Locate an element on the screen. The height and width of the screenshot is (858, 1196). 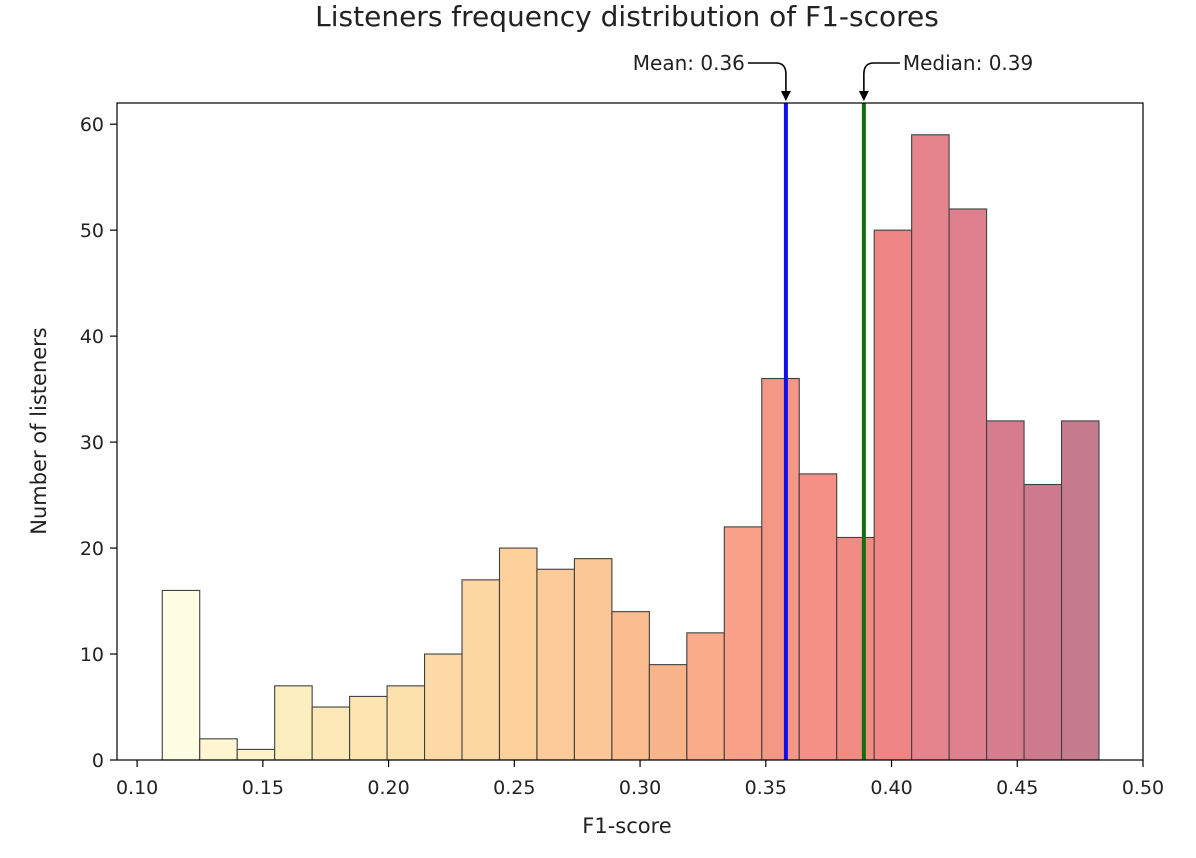
x-tick-label: 0.15 is located at coordinates (263, 788).